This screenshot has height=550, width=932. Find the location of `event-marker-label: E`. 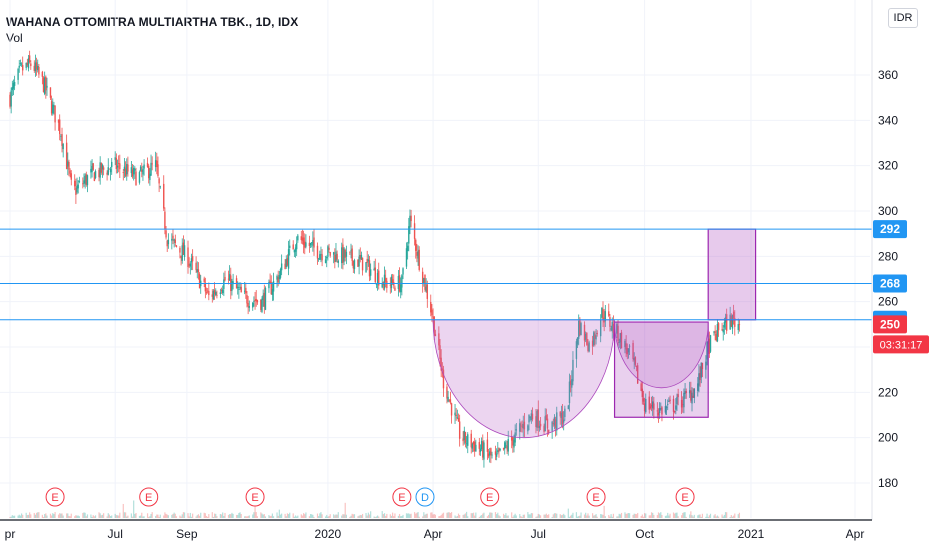

event-marker-label: E is located at coordinates (148, 498).